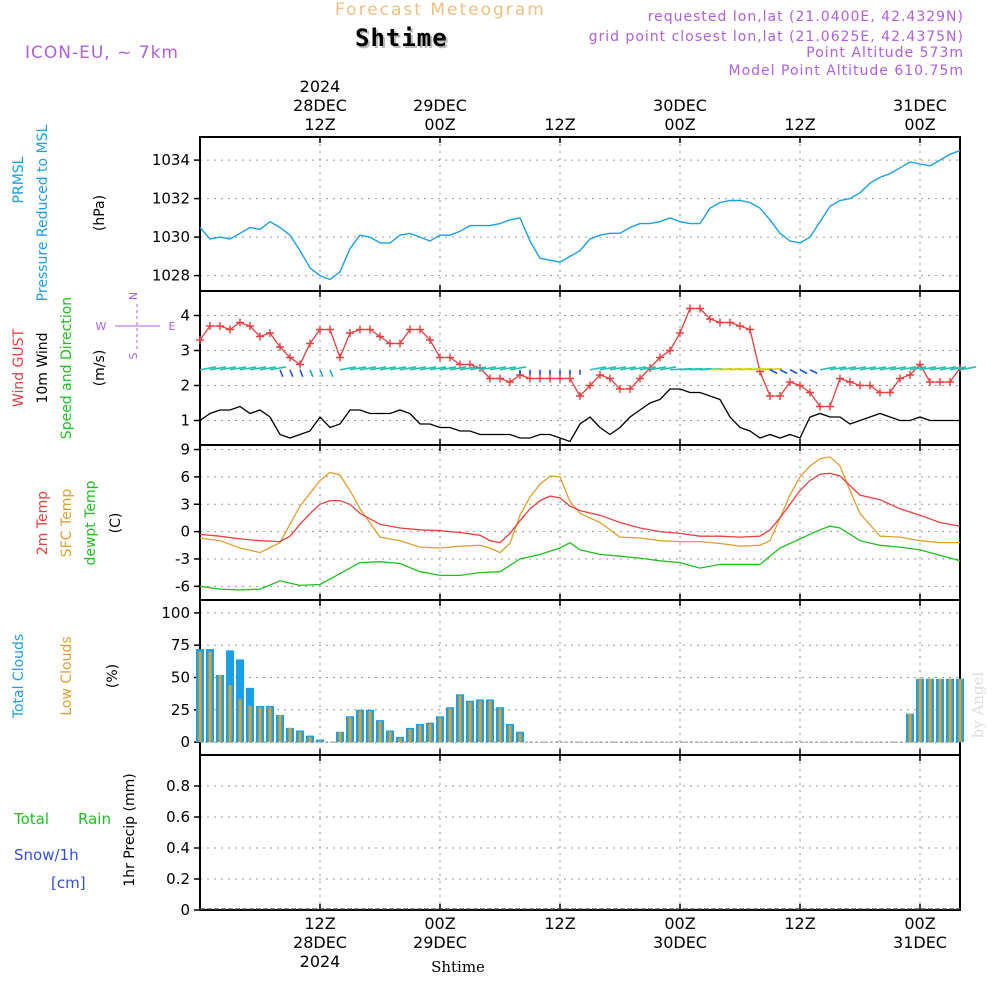 Image resolution: width=1000 pixels, height=1000 pixels. I want to click on label-2m-temp: 2m Temp, so click(43, 523).